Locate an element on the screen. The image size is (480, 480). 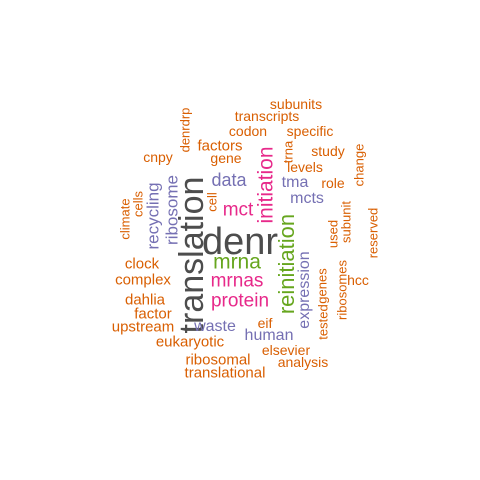
word-eukaryotic: eukaryotic is located at coordinates (190, 342).